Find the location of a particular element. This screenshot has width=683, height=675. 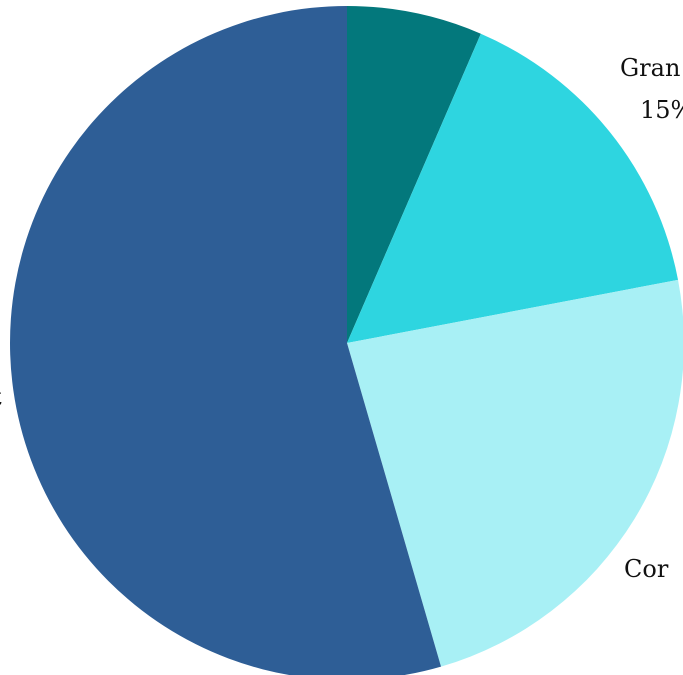

slice-label-t: t is located at coordinates (1, 397).